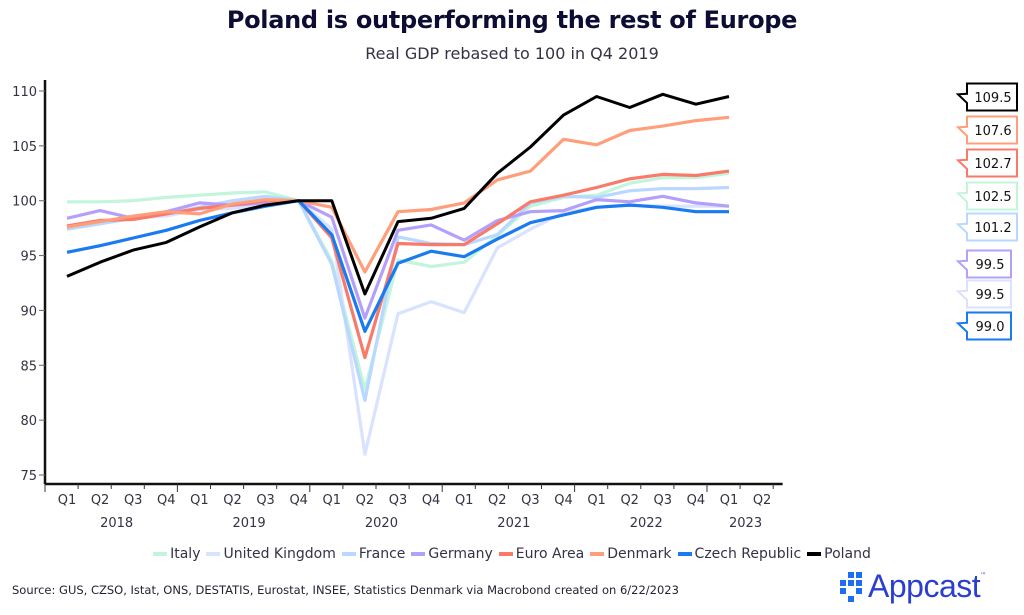 Image resolution: width=1024 pixels, height=615 pixels. Describe the element at coordinates (983, 575) in the screenshot. I see `logo-trademark: ™` at that location.